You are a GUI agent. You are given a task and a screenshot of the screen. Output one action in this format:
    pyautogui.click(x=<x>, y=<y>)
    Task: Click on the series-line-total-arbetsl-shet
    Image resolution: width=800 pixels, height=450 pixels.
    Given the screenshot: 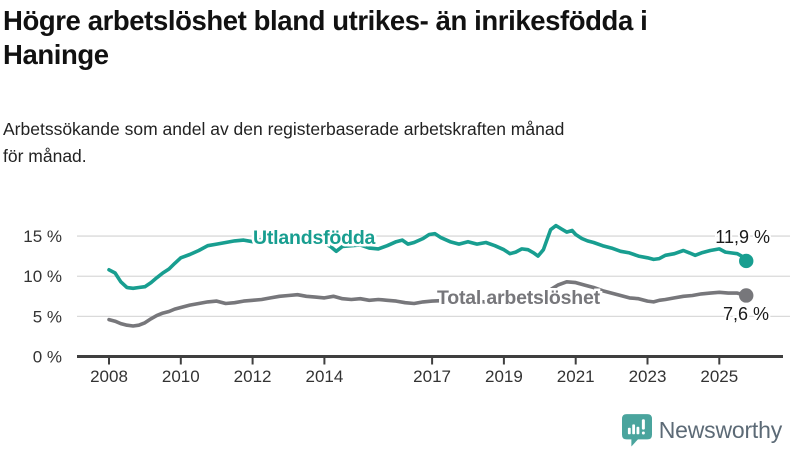 What is the action you would take?
    pyautogui.click(x=427, y=304)
    